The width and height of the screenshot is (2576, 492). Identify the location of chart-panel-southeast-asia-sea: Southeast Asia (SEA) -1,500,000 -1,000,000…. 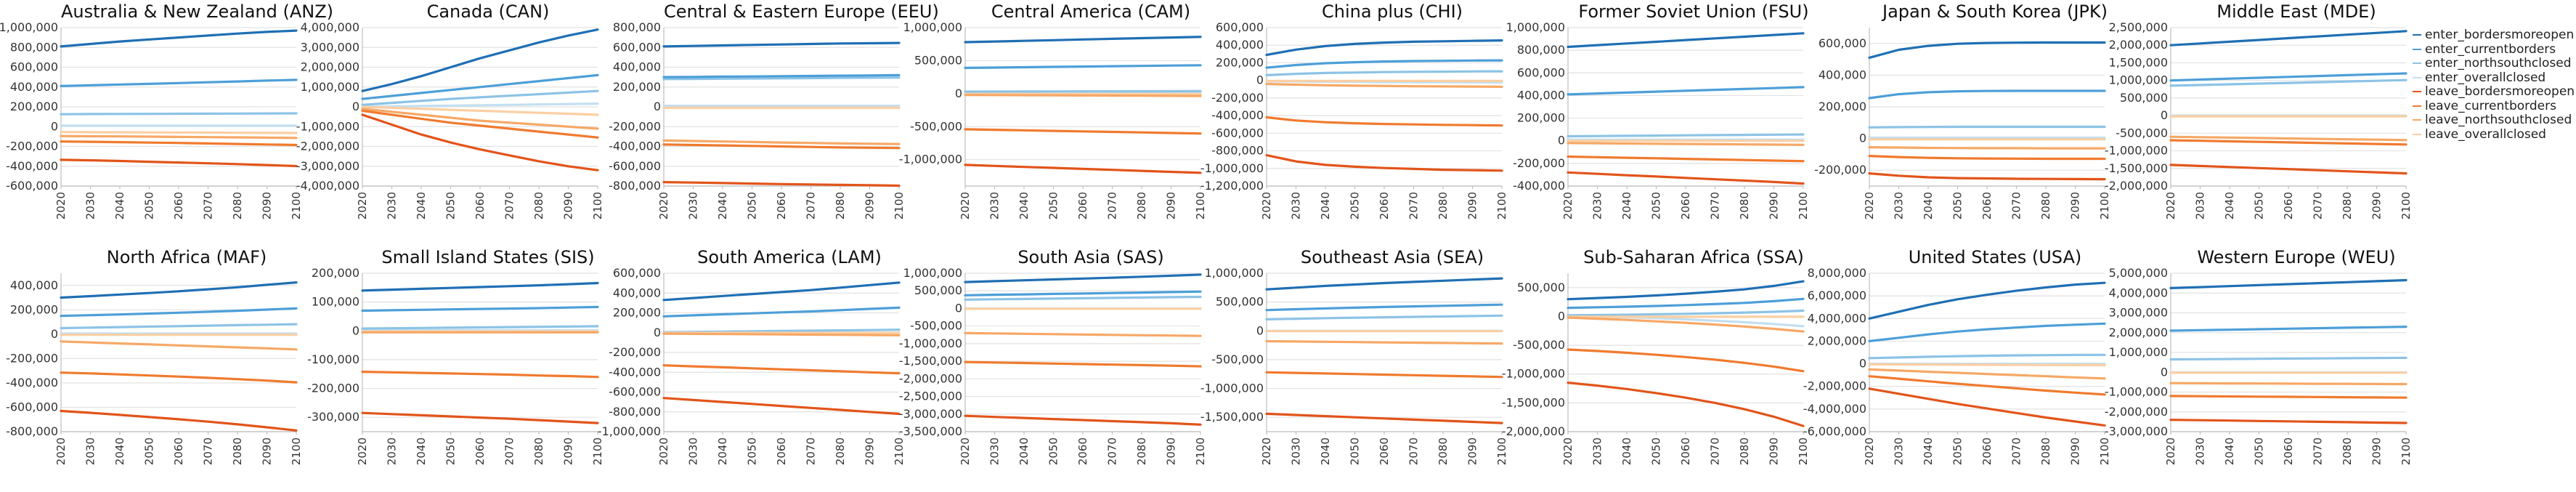
(1359, 365).